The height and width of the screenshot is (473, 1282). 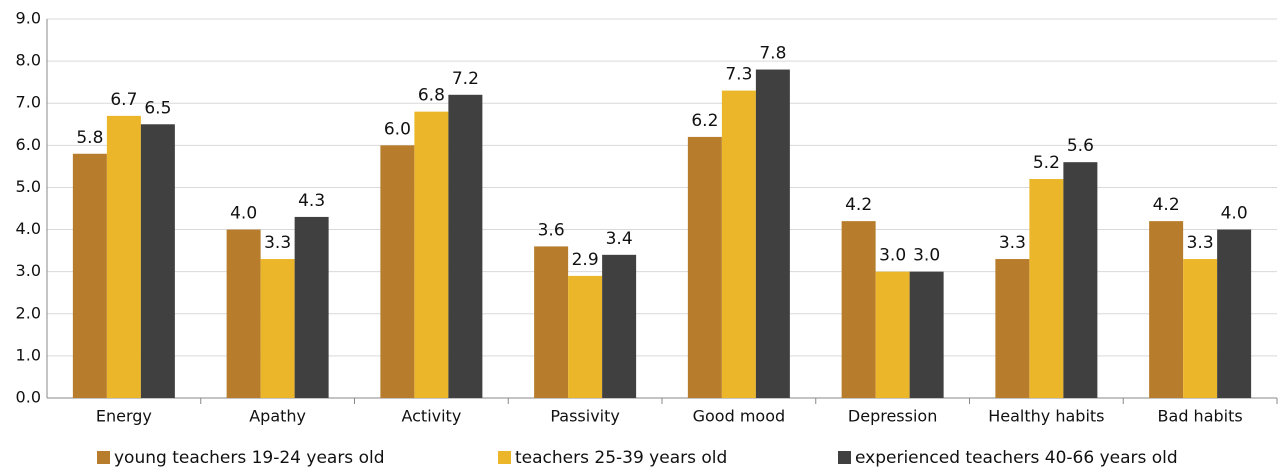 I want to click on value-label: 5.2, so click(x=1046, y=163).